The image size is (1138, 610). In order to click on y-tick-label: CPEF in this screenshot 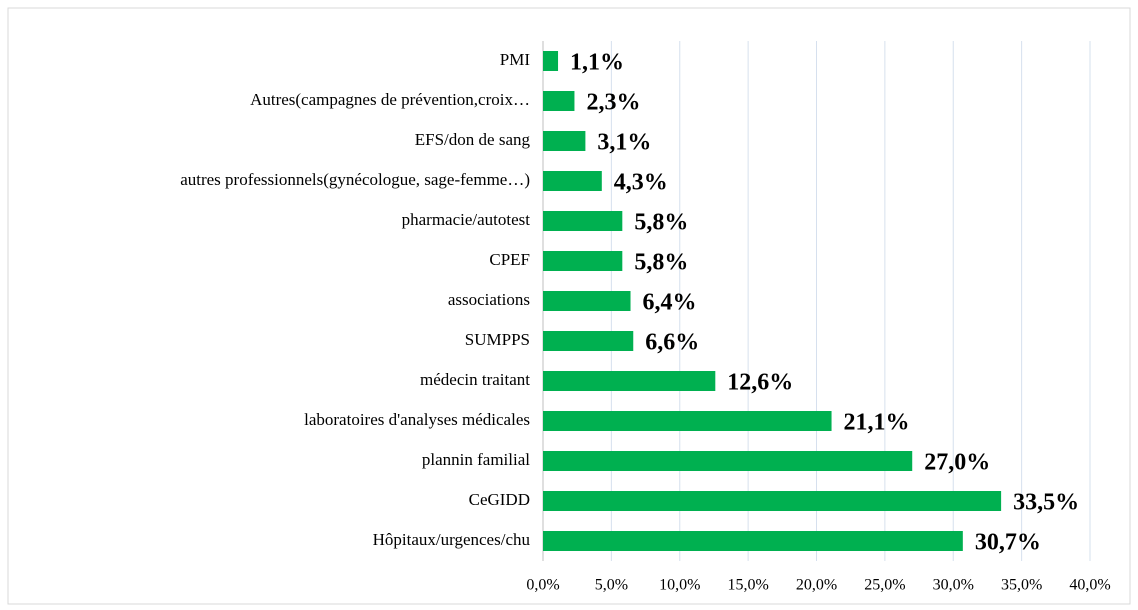, I will do `click(509, 259)`.